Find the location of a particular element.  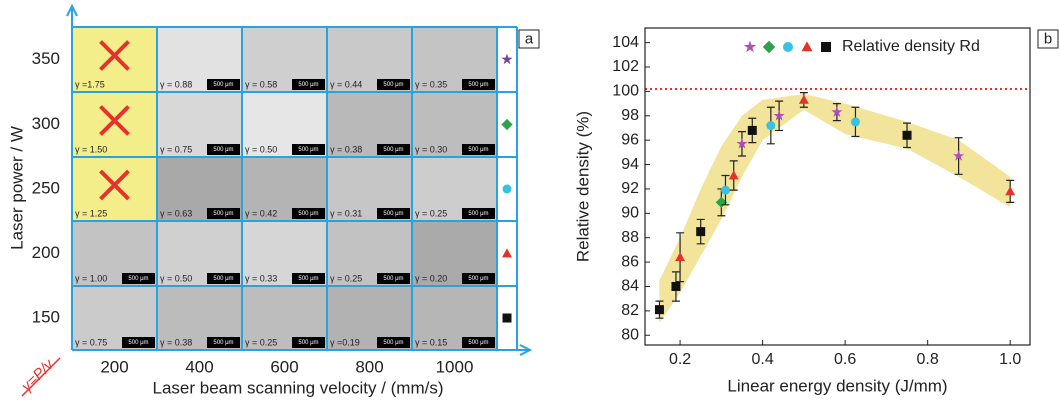

gamma-label: γ = 0.33 is located at coordinates (261, 278).